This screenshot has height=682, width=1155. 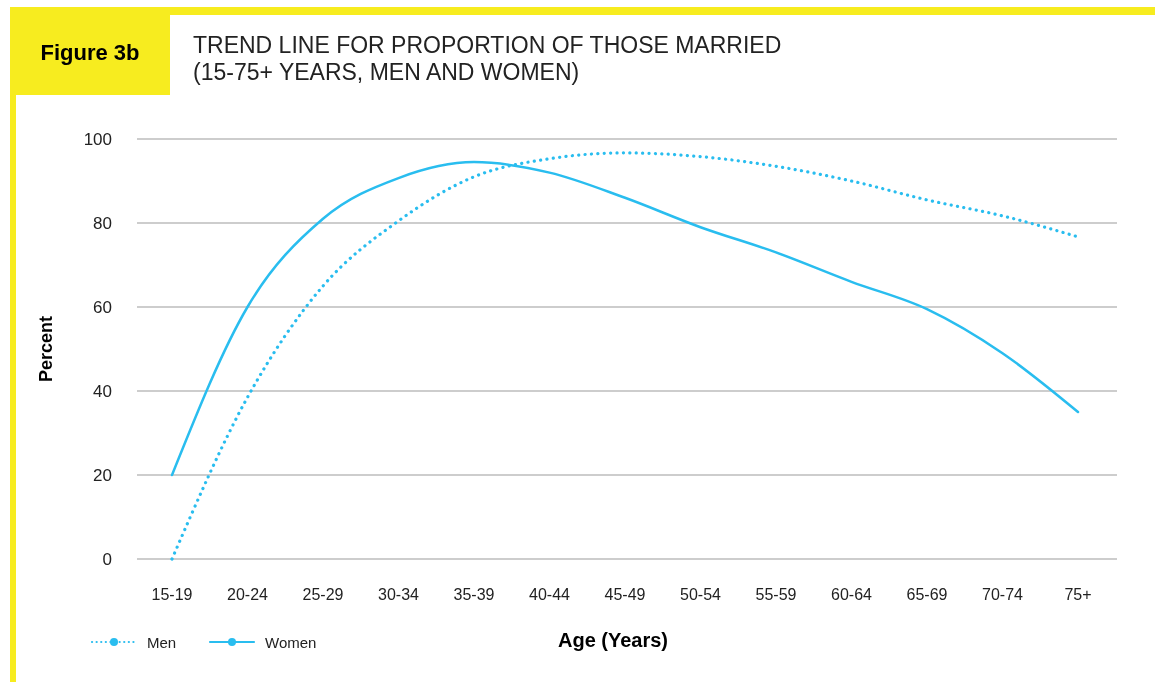 What do you see at coordinates (487, 58) in the screenshot?
I see `chart-subtitle: TREND LINE FOR PROPORTION OF THOSE MARRIED (15-75+ YEARS, MEN AND WOMEN)` at bounding box center [487, 58].